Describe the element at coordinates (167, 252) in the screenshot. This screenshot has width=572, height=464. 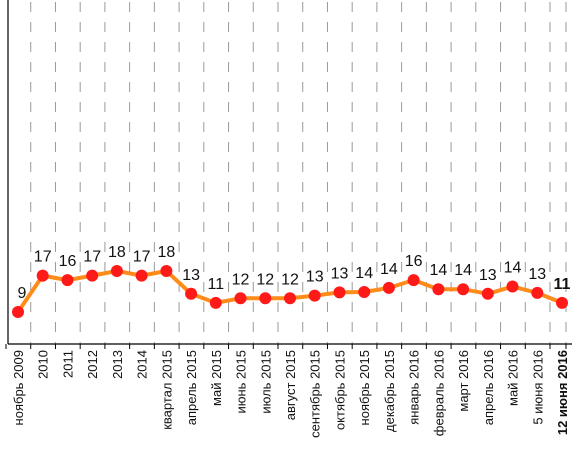
I see `data-label-6: 18` at that location.